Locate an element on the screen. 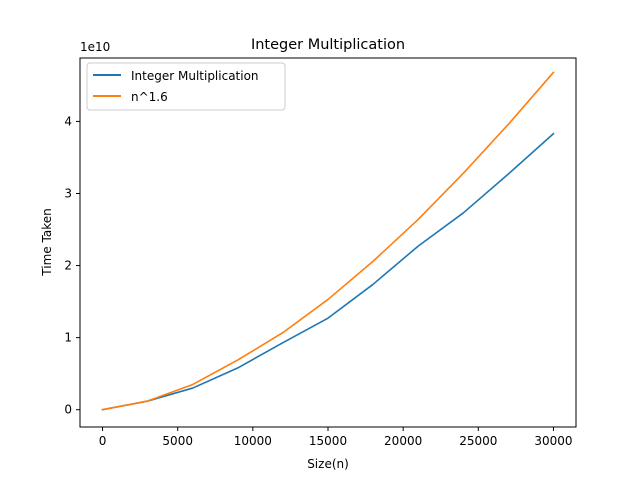 This screenshot has height=480, width=640. x-tick-label: 5000 is located at coordinates (177, 441).